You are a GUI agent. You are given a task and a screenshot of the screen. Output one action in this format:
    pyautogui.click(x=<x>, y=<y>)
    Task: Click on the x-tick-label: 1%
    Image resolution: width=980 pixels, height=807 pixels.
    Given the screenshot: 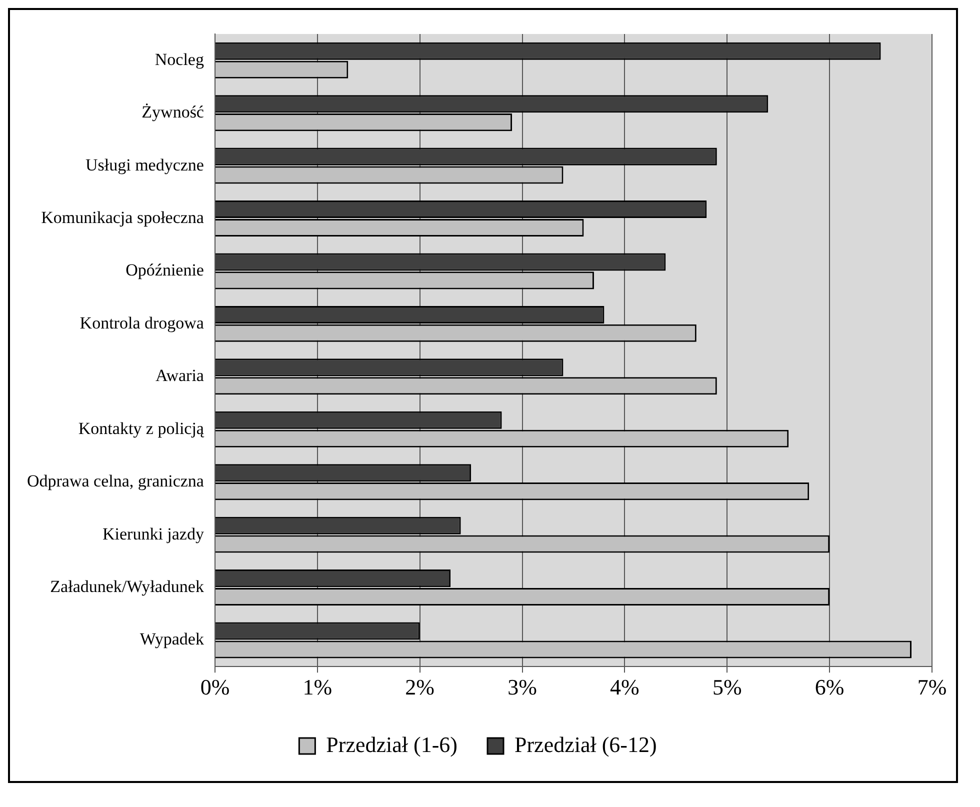 What is the action you would take?
    pyautogui.click(x=317, y=687)
    